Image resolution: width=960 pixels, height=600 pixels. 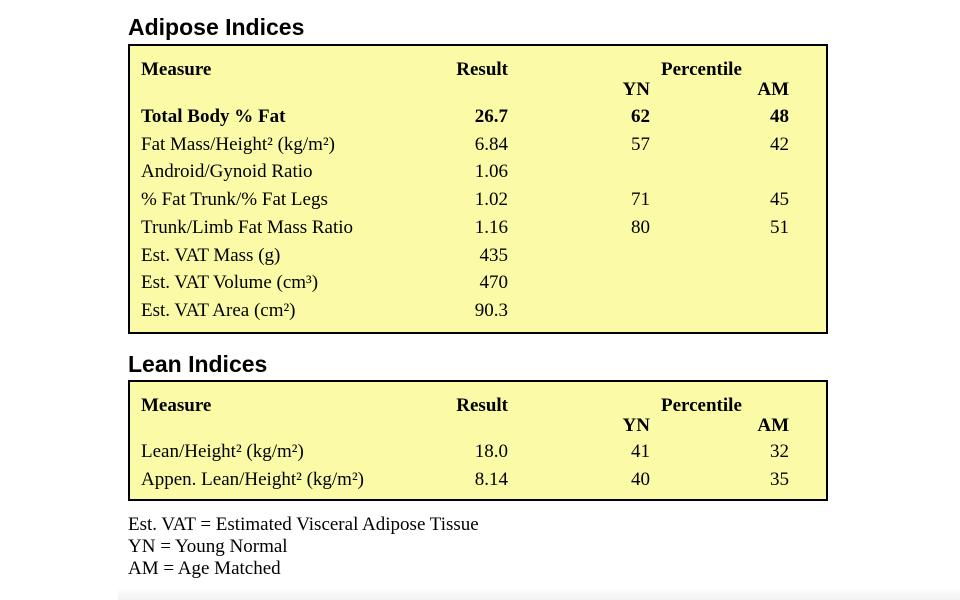 I want to click on table-row-measure-cell: Est. VAT Mass (g), so click(x=211, y=255).